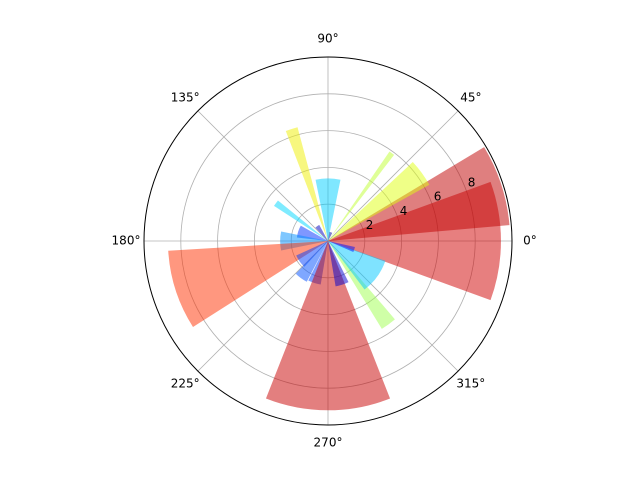 Image resolution: width=640 pixels, height=480 pixels. Describe the element at coordinates (126, 241) in the screenshot. I see `theta-tick-label: 180°` at that location.